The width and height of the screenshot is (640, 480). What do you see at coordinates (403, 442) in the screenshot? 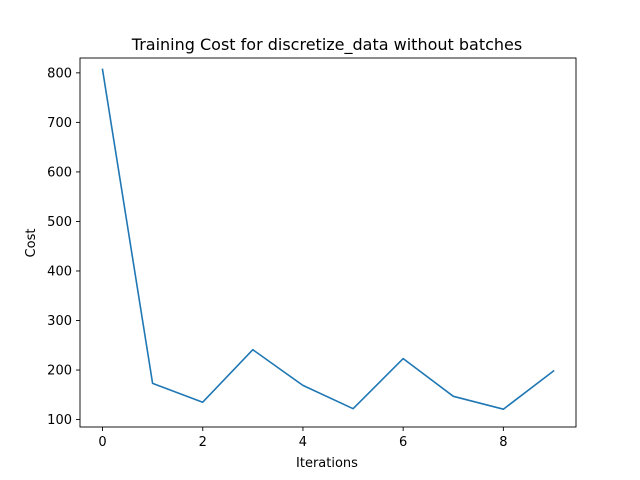
I see `x-tick-label: 6` at bounding box center [403, 442].